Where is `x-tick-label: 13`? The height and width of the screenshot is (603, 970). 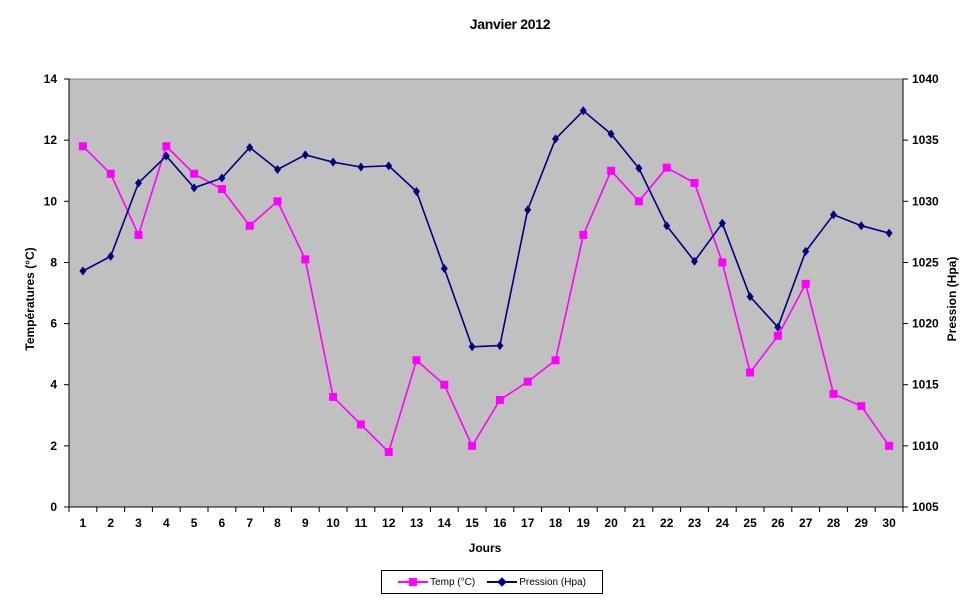
x-tick-label: 13 is located at coordinates (417, 523).